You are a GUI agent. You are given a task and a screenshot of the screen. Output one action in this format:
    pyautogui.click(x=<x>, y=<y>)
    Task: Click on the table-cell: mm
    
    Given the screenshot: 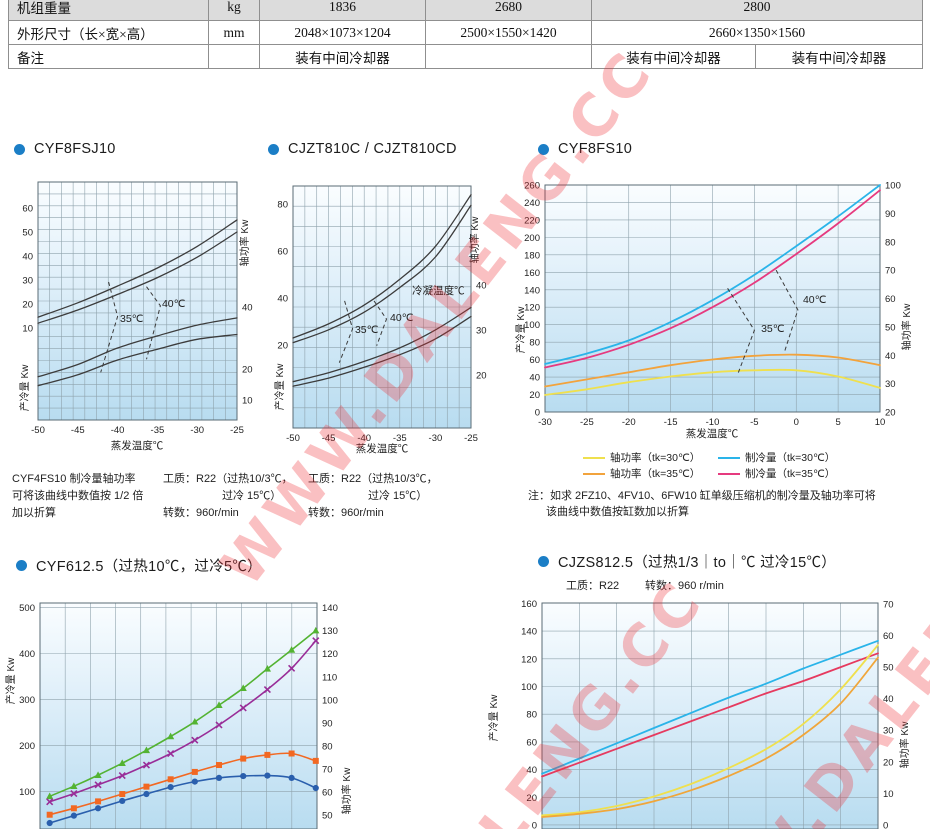 What is the action you would take?
    pyautogui.click(x=234, y=32)
    